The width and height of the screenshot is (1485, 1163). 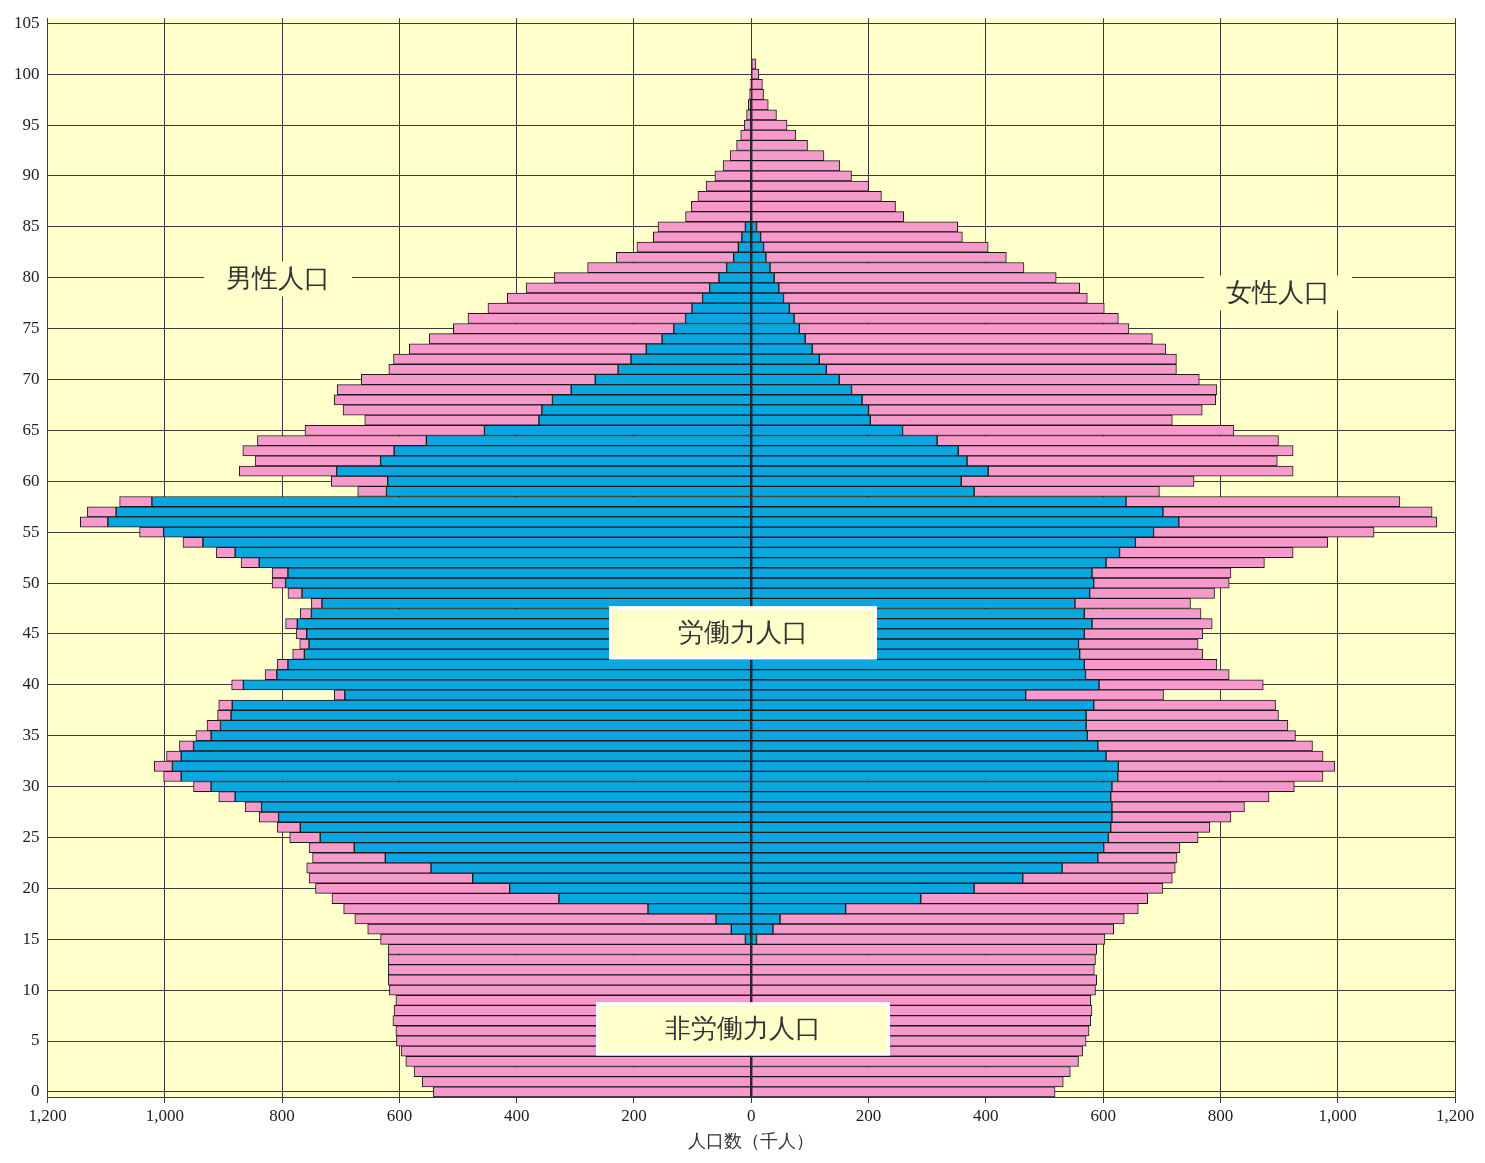 I want to click on y-tick-label: 50, so click(x=31, y=582).